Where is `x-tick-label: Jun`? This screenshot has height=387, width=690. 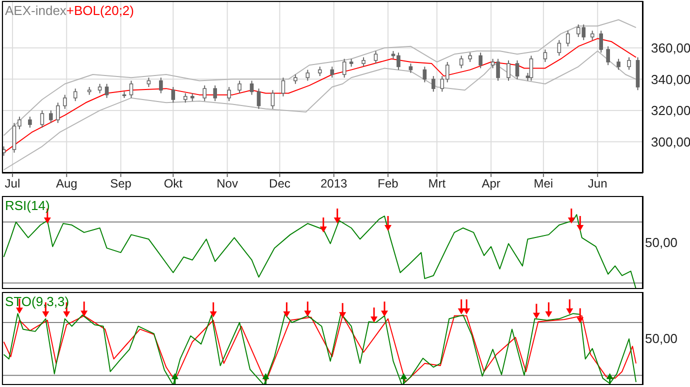
x-tick-label: Jun is located at coordinates (598, 183).